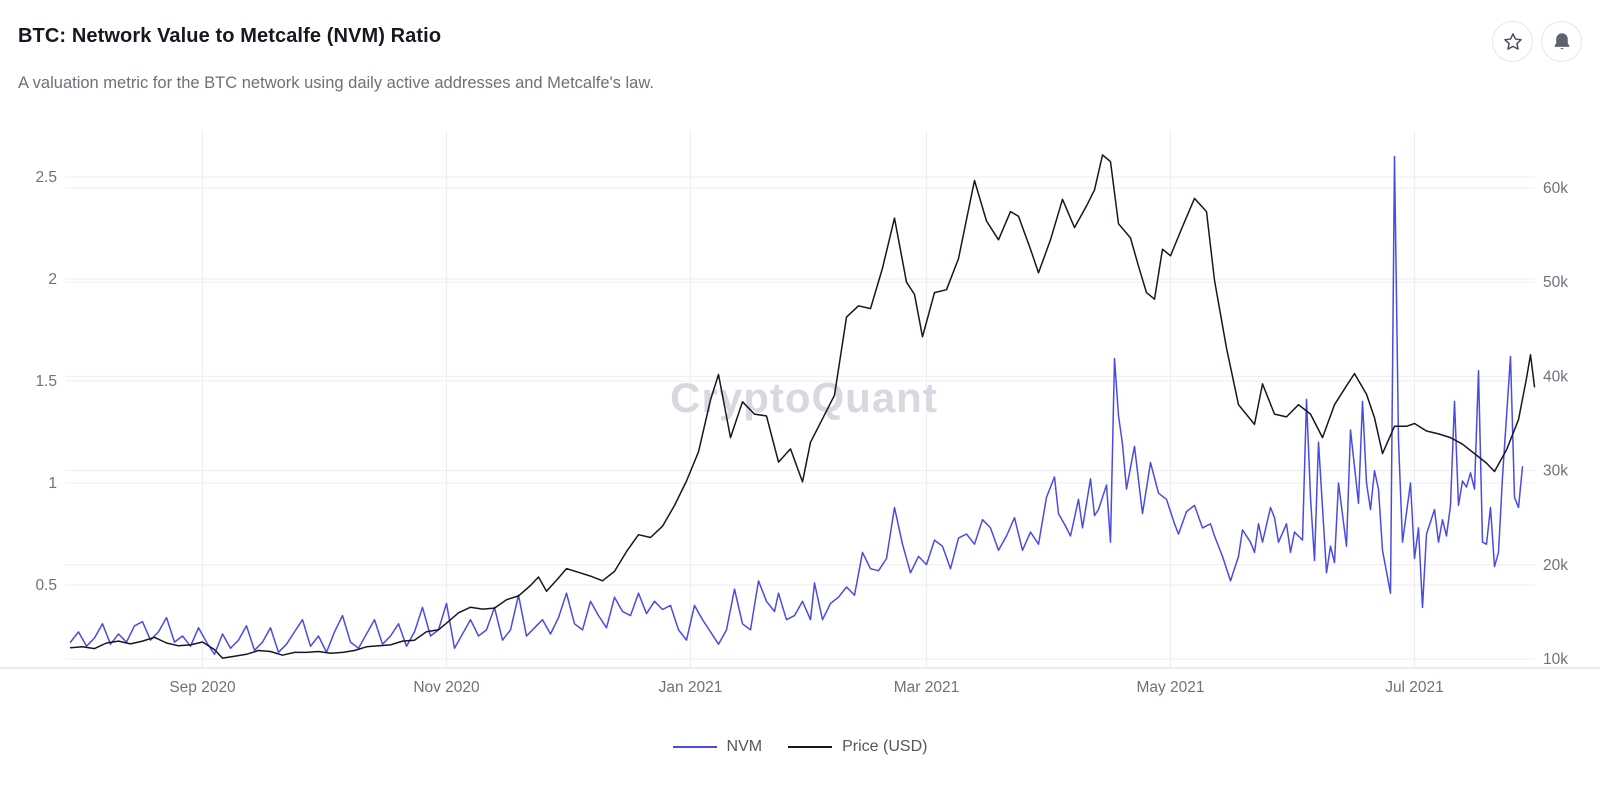 This screenshot has width=1600, height=790. Describe the element at coordinates (52, 279) in the screenshot. I see `left-axis-tick-label: 2` at that location.